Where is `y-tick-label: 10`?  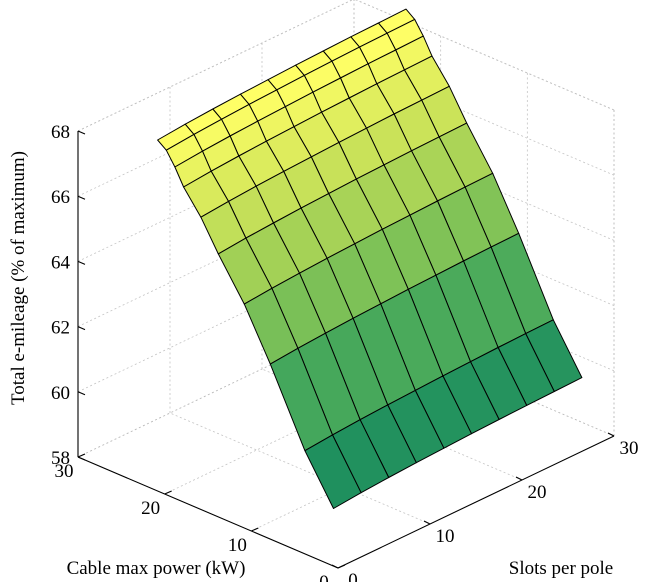 y-tick-label: 10 is located at coordinates (237, 545).